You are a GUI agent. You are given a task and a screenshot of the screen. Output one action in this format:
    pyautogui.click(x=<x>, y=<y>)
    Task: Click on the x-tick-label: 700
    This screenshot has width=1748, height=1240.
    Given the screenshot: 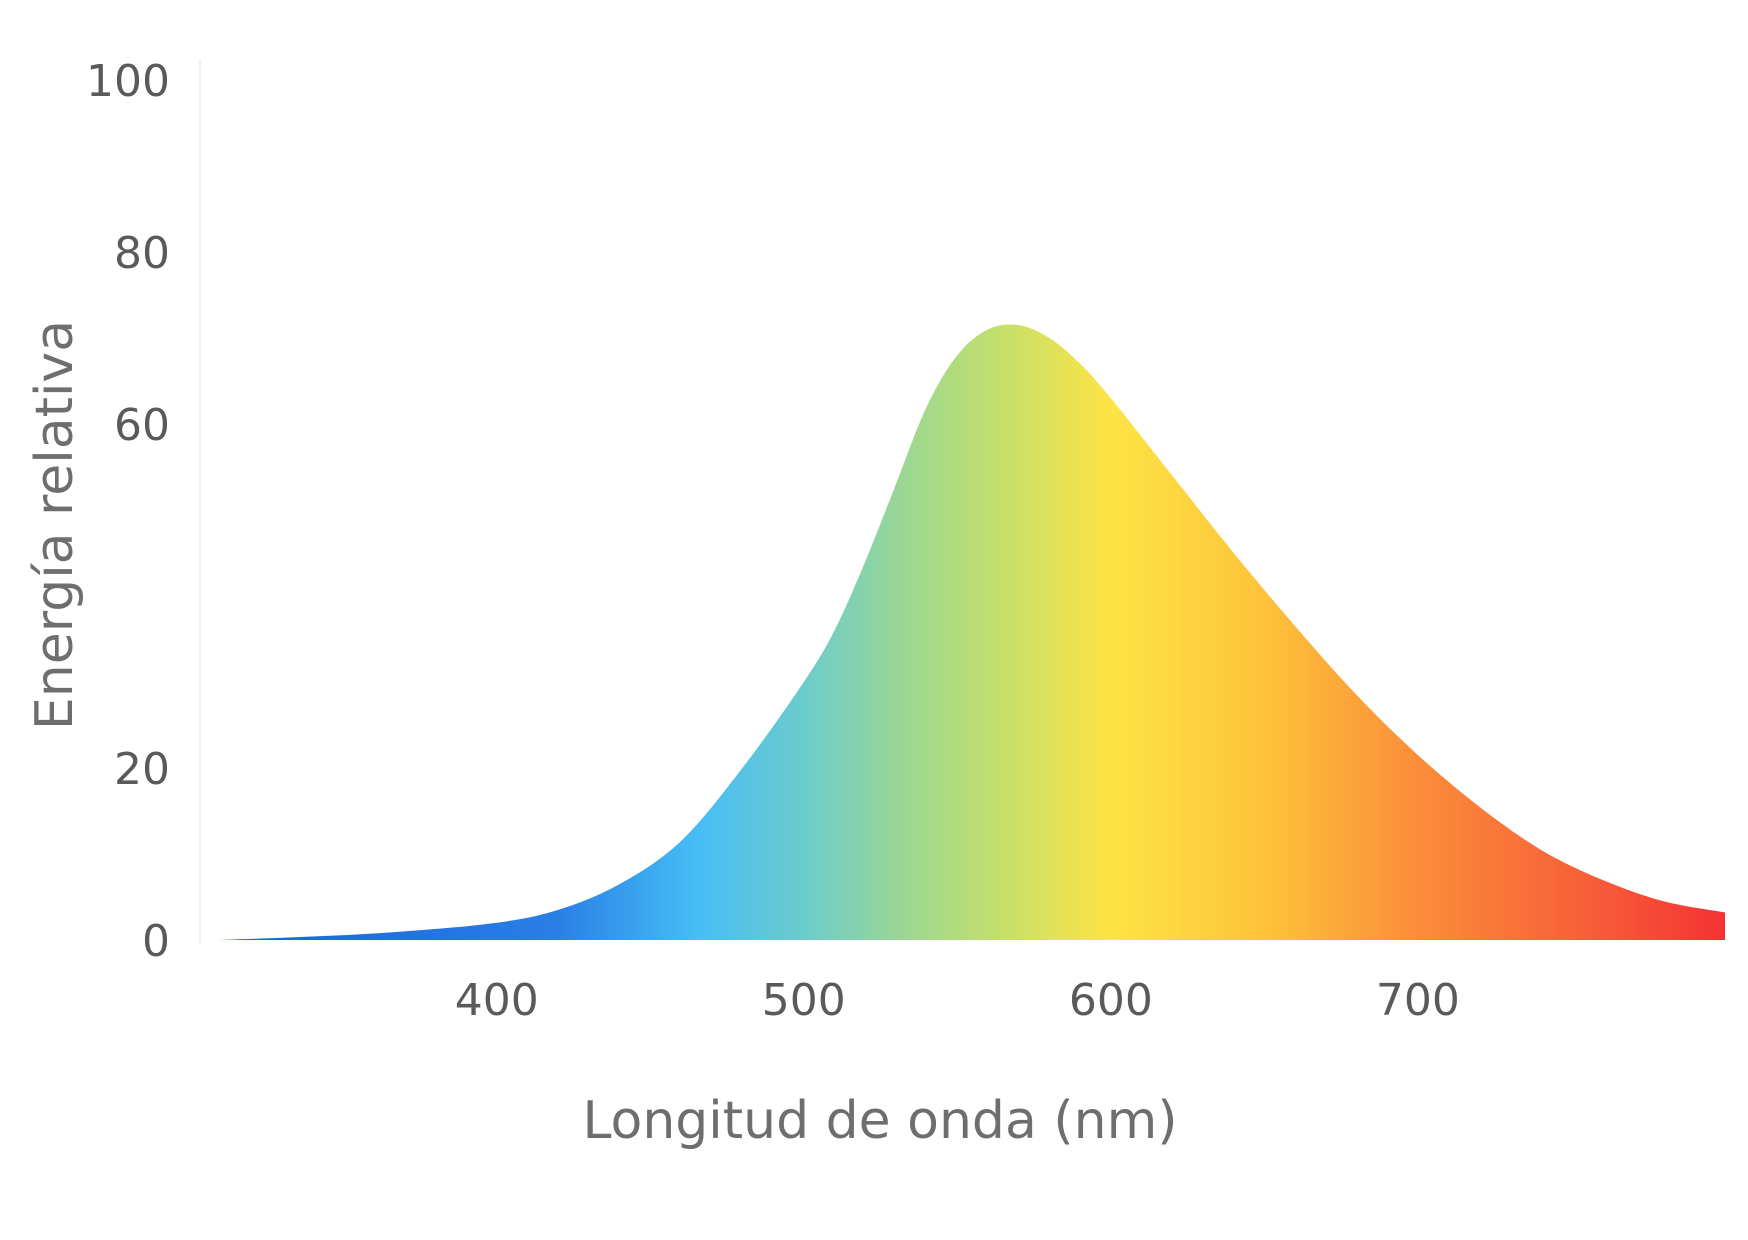 What is the action you would take?
    pyautogui.click(x=1418, y=1000)
    